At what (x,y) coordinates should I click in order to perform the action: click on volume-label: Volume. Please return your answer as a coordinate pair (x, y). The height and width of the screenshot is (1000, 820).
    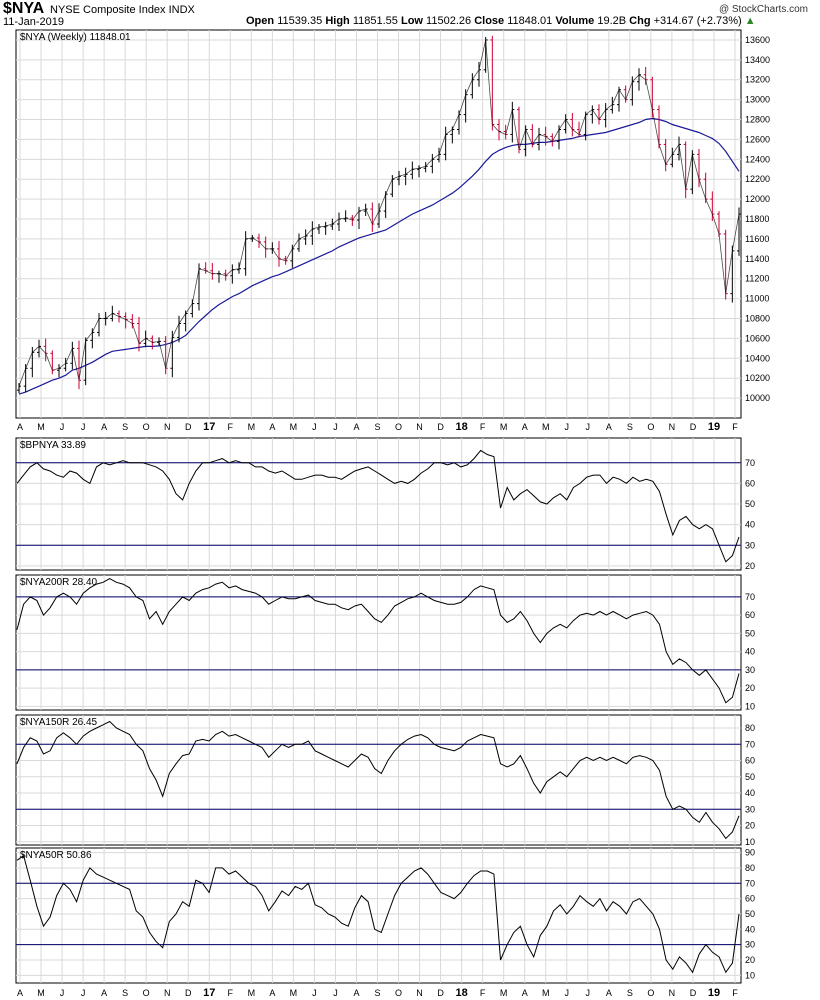
    Looking at the image, I should click on (575, 21).